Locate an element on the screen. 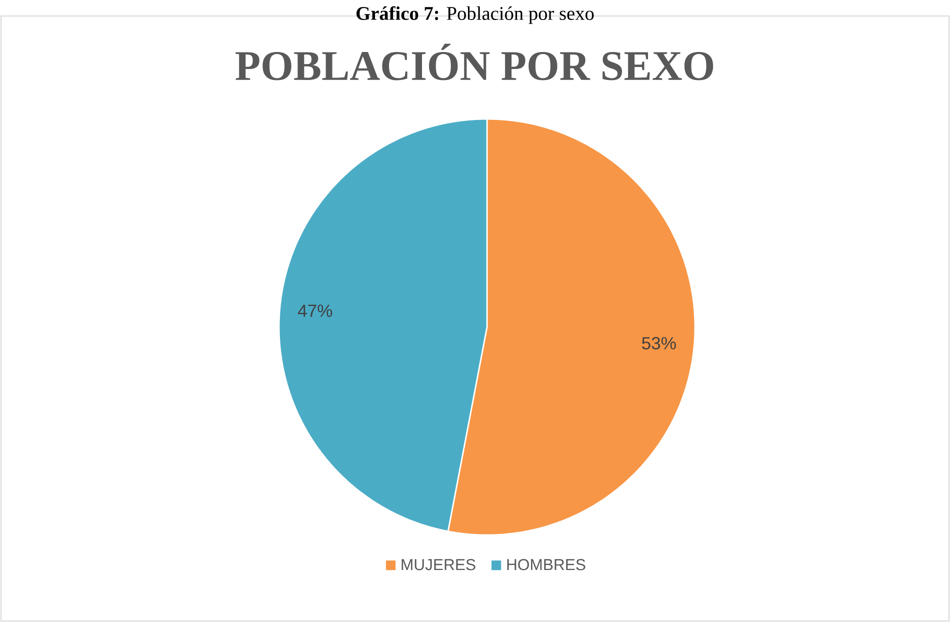  chart-title: POBLACIÓN POR SEXO is located at coordinates (475, 62).